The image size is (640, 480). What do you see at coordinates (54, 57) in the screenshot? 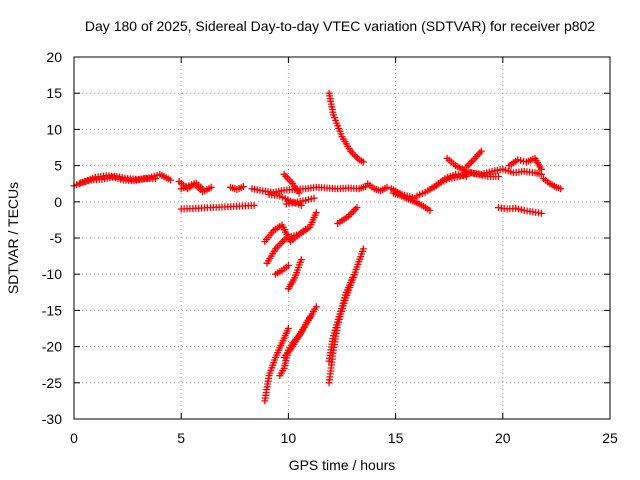
I see `y-tick-label: 20` at bounding box center [54, 57].